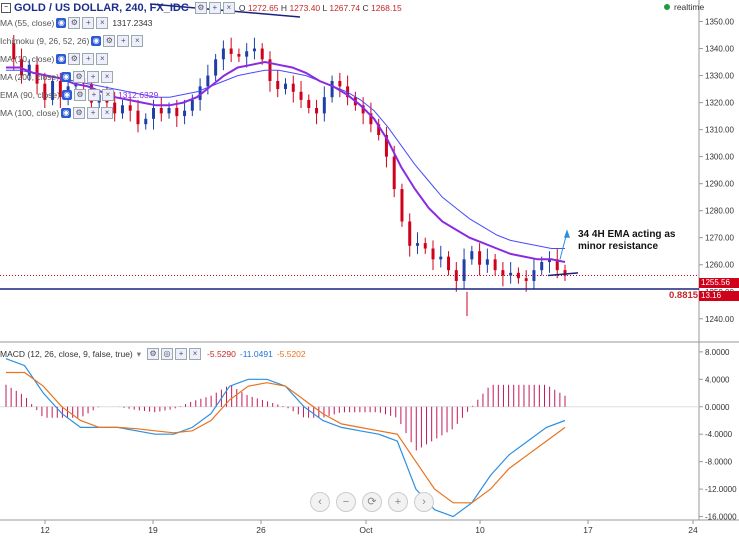 This screenshot has height=538, width=739. What do you see at coordinates (424, 502) in the screenshot?
I see `scroll-right-button: ›` at bounding box center [424, 502].